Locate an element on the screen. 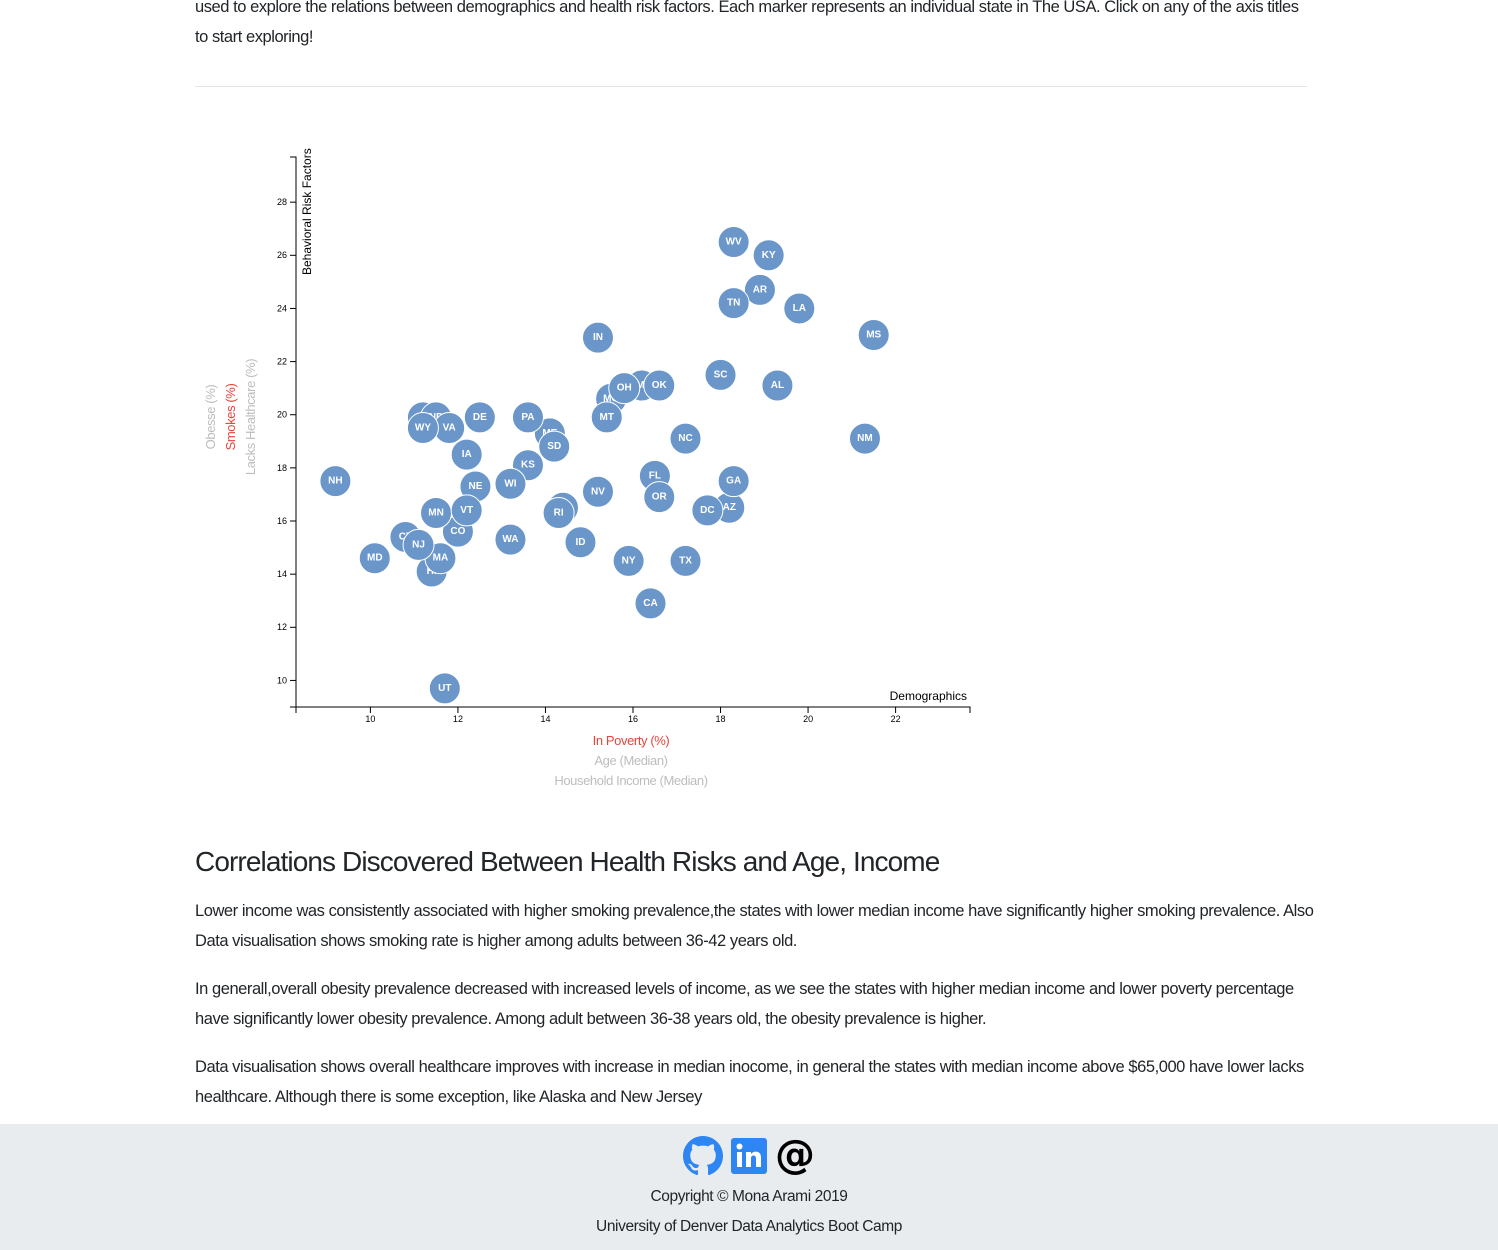 The width and height of the screenshot is (1498, 1250). x-tick: 14 is located at coordinates (545, 715).